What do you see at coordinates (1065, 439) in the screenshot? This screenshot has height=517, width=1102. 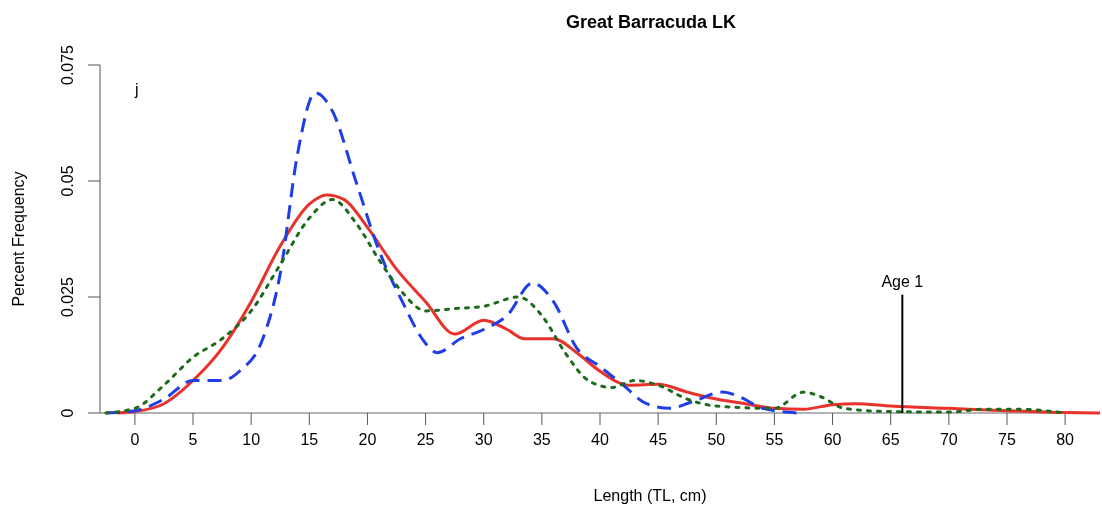 I see `x-tick-label: 80` at bounding box center [1065, 439].